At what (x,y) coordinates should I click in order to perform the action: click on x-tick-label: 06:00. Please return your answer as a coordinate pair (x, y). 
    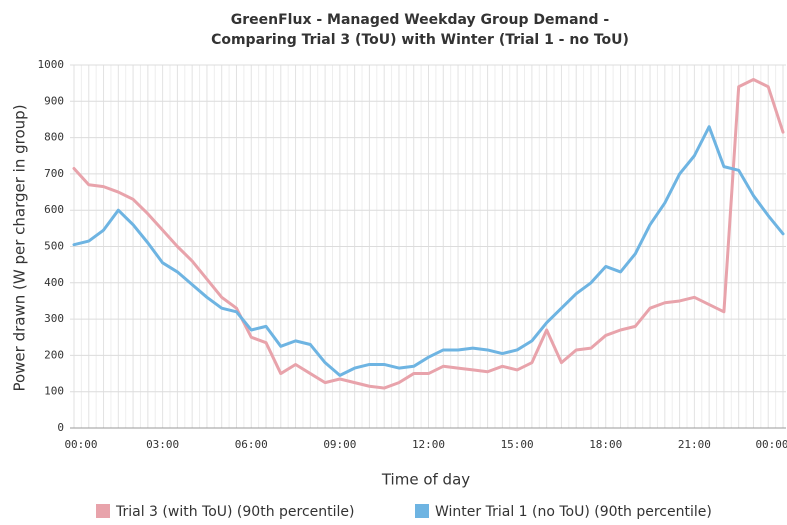
    Looking at the image, I should click on (251, 444).